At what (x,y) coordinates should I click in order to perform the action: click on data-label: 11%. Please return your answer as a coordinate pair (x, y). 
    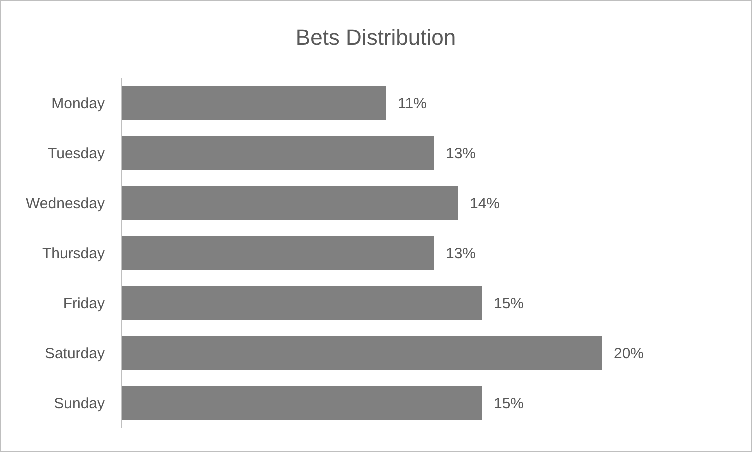
    Looking at the image, I should click on (412, 103).